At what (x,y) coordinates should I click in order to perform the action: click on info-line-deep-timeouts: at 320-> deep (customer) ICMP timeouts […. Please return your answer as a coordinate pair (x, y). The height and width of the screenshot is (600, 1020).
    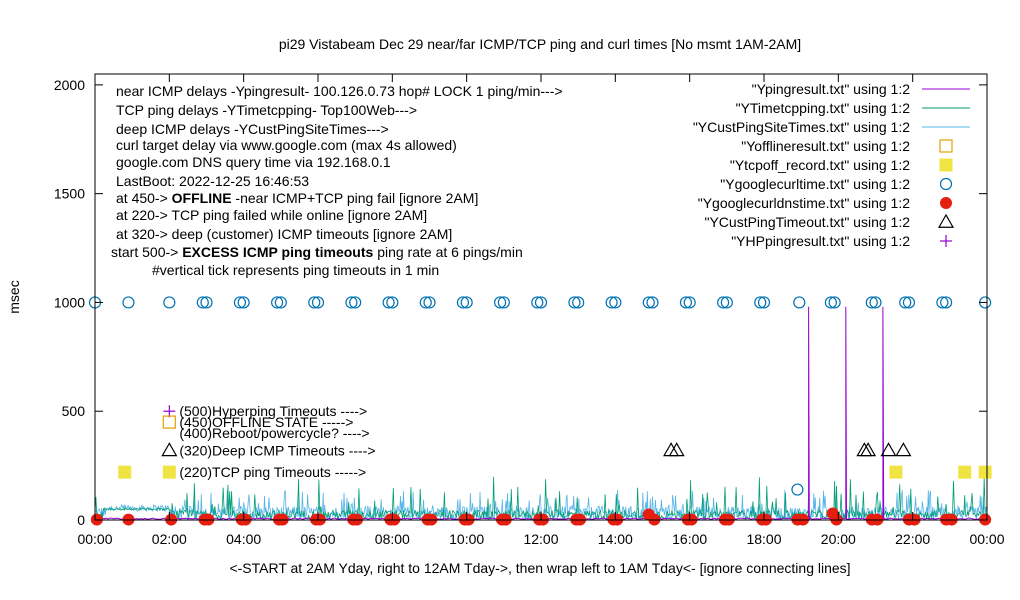
    Looking at the image, I should click on (284, 234).